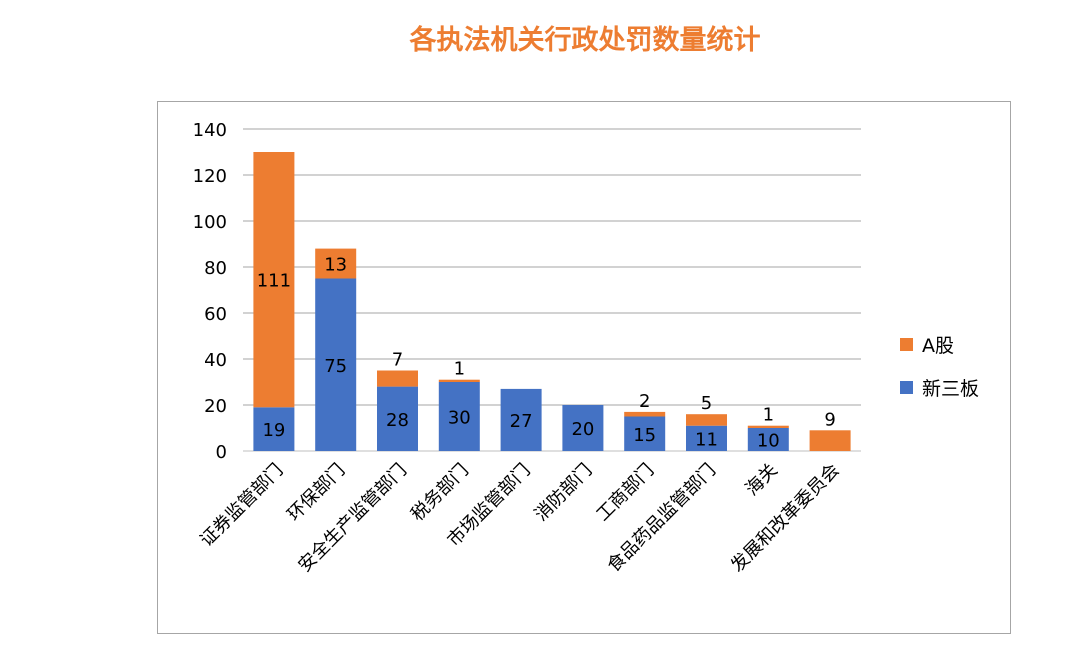  I want to click on data-label-agu: 111, so click(274, 281).